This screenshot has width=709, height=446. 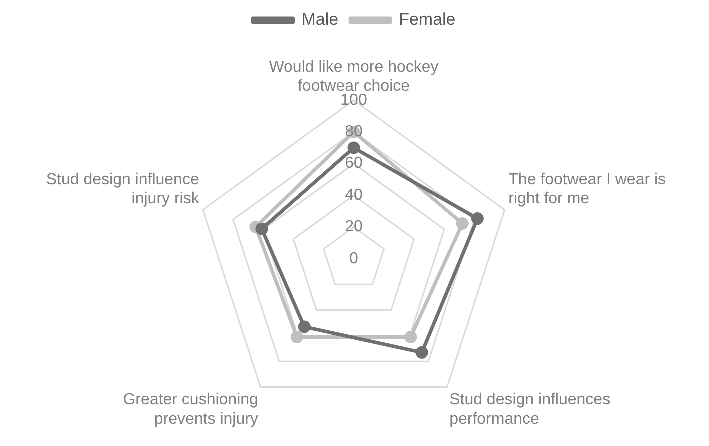 I want to click on y-tick-label: 60, so click(x=354, y=163).